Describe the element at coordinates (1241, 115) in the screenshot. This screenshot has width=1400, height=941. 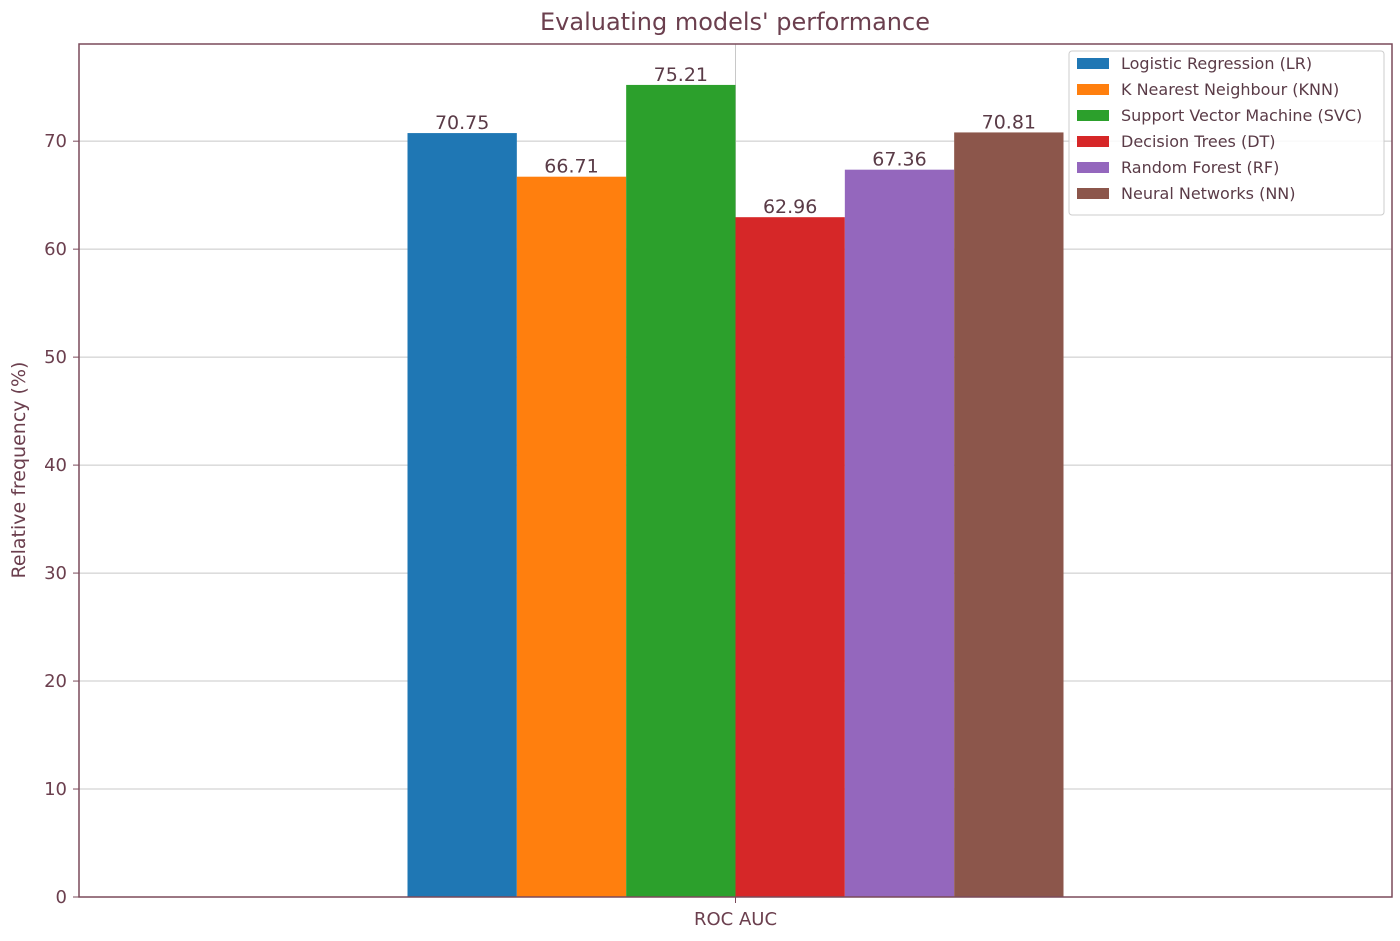
I see `legend-label: Support Vector Machine (SVC)` at that location.